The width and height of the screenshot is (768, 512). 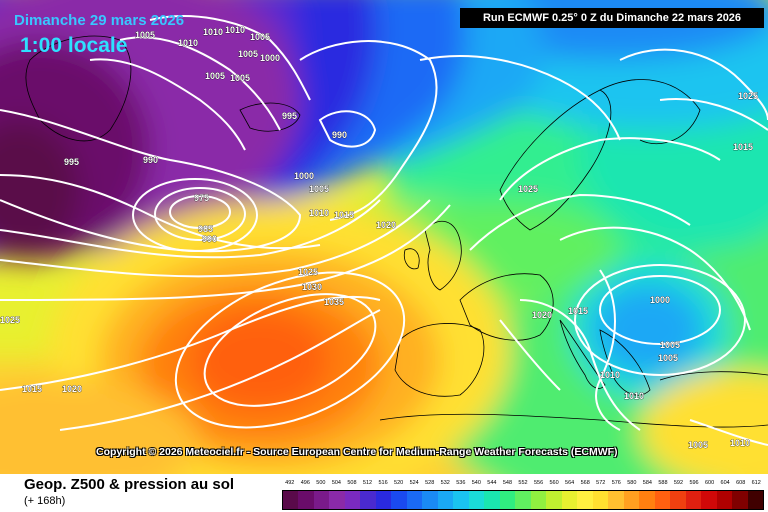 I want to click on scale-label: 540, so click(x=476, y=483).